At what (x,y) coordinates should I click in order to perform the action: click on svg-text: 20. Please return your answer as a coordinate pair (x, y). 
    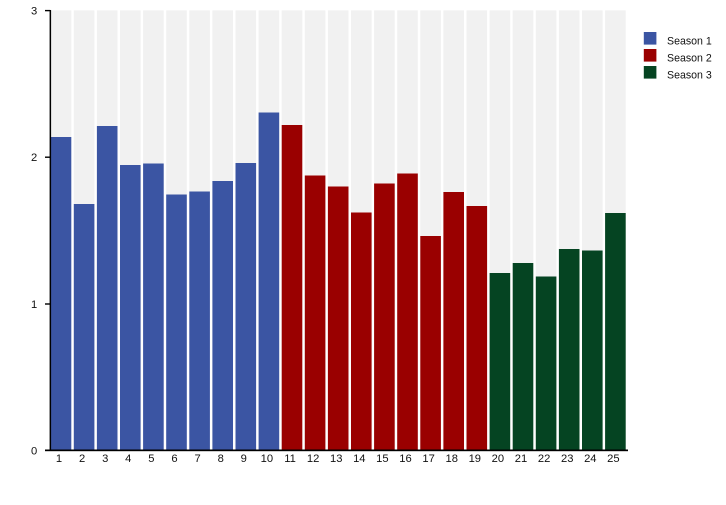
    Looking at the image, I should click on (498, 459).